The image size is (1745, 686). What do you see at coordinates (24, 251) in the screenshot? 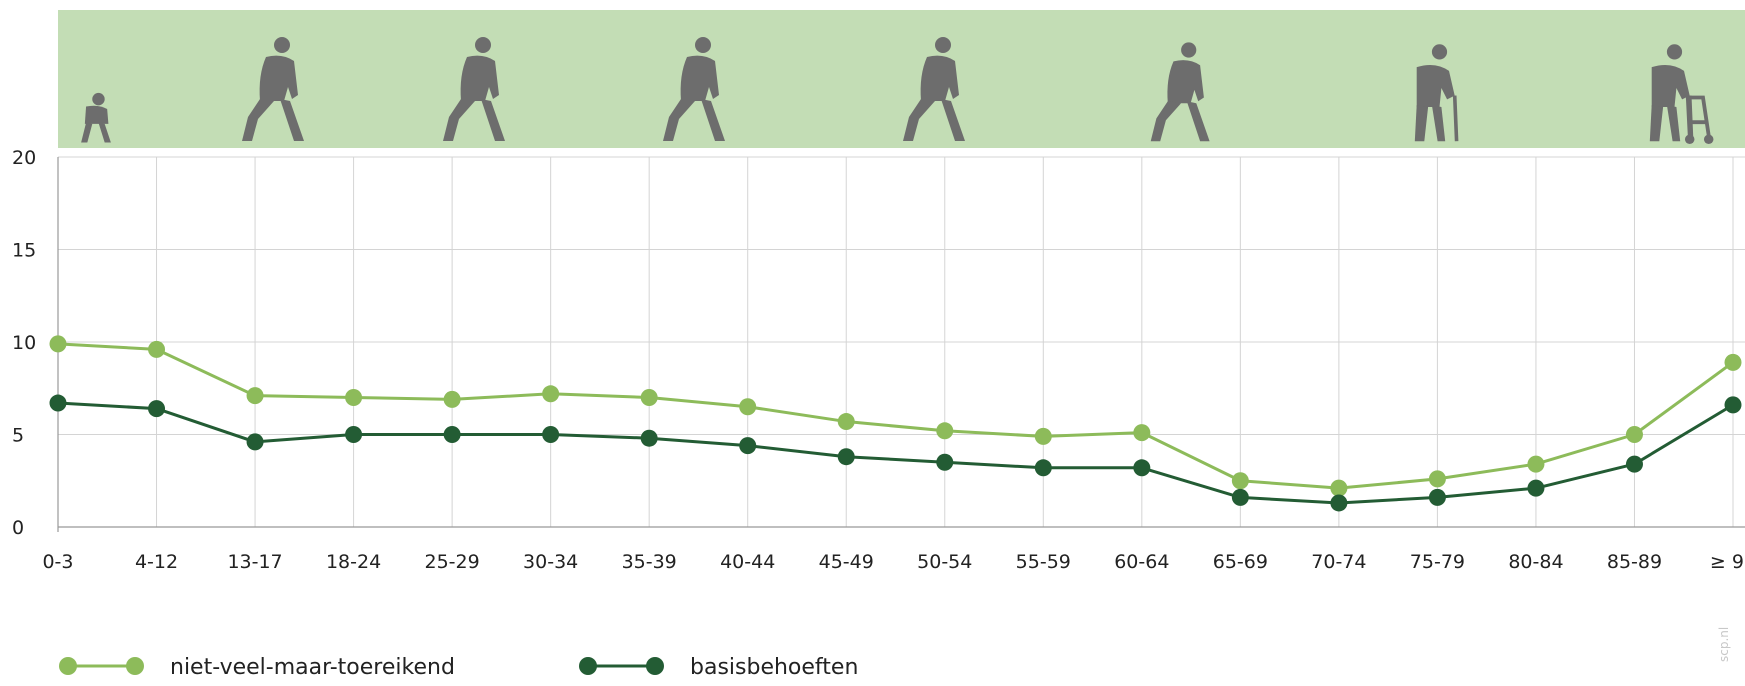
I see `y-tick-label: 15` at bounding box center [24, 251].